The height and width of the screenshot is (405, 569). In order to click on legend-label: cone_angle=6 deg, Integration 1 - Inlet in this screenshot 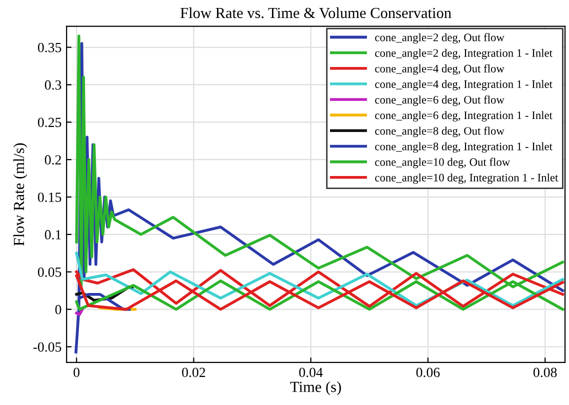, I will do `click(463, 116)`.